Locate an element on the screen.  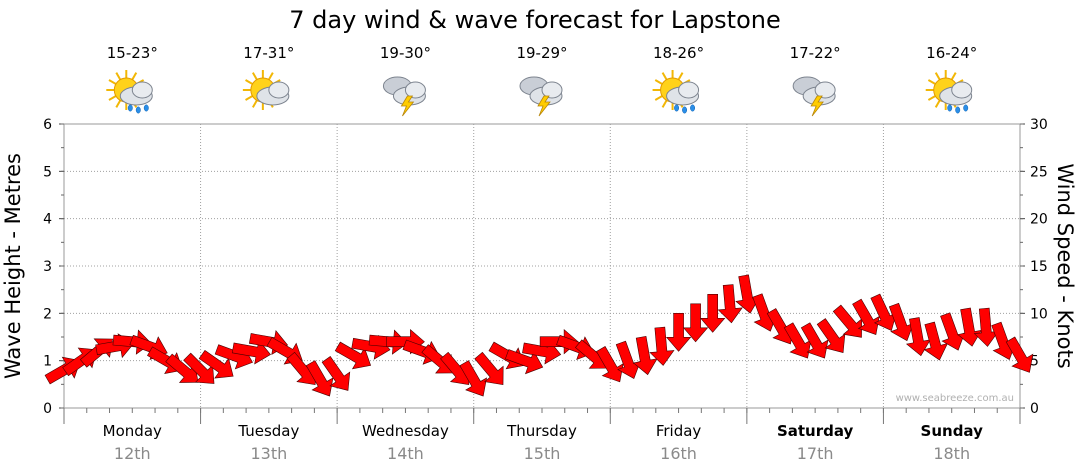
wind-speed-axis: 0 5 10 15 20 25 30 is located at coordinates (1034, 267).